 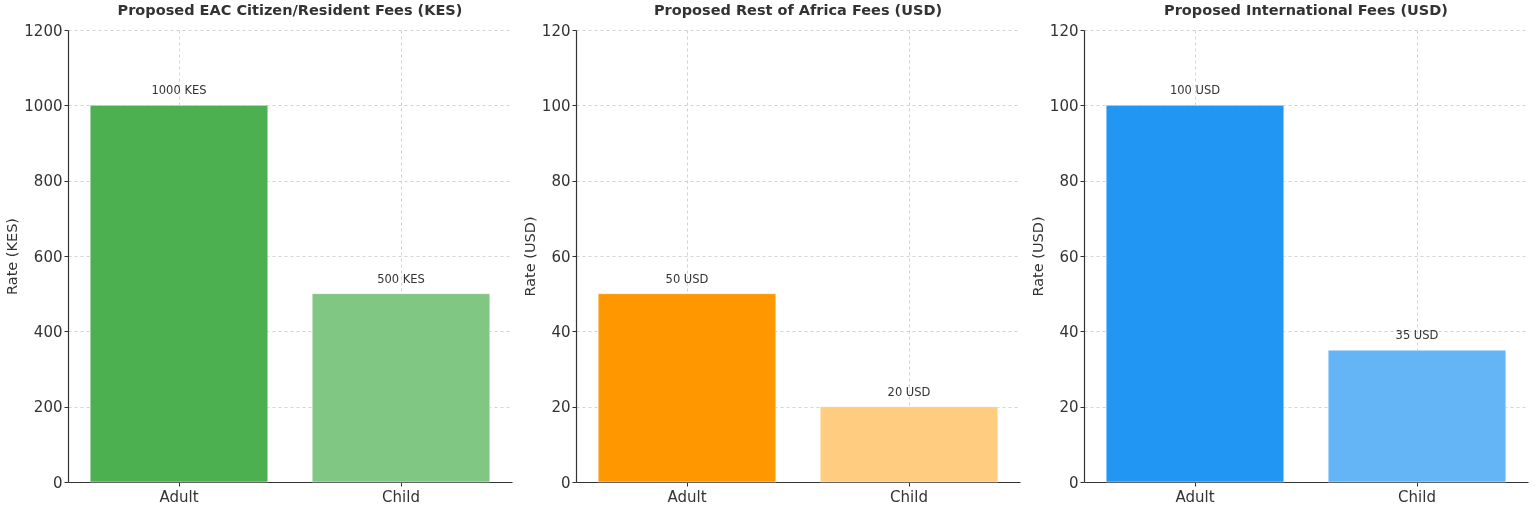 I want to click on data-label: 50 USD, so click(x=687, y=278).